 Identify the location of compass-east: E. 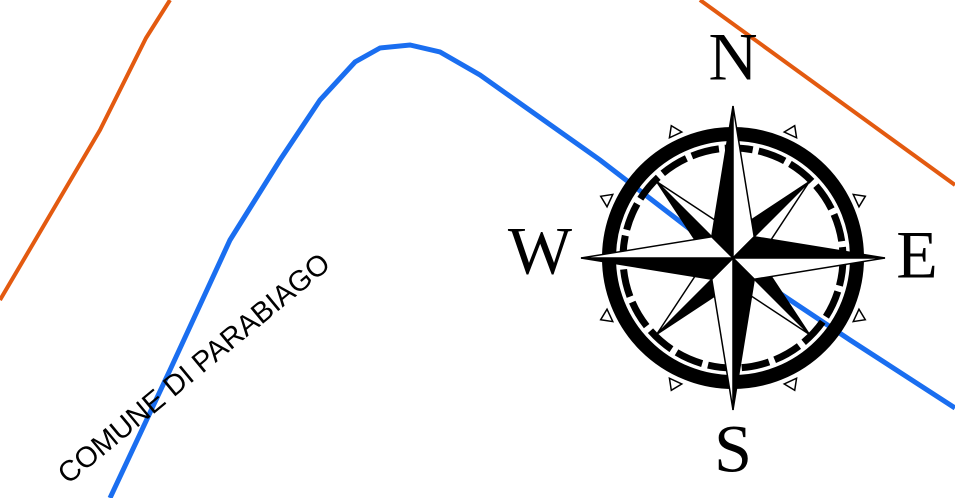
(917, 255).